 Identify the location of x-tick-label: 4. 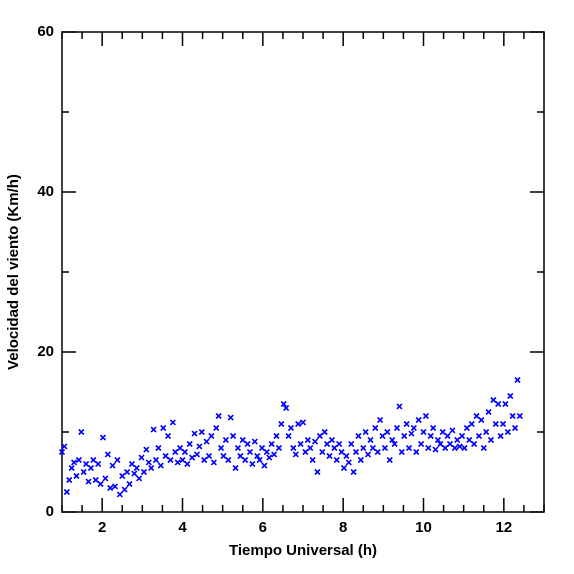
(182, 527).